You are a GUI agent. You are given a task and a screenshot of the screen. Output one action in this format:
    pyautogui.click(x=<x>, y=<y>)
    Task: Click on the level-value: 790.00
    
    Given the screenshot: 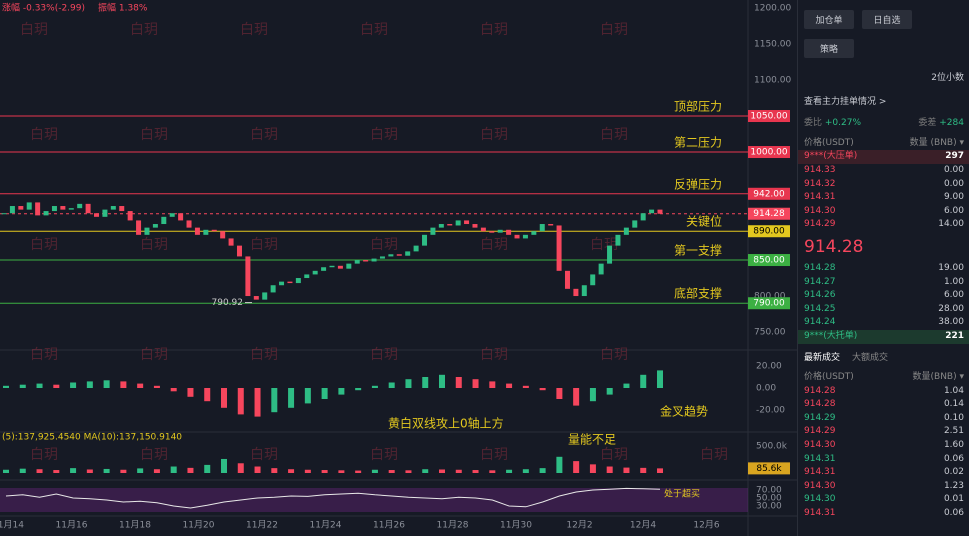 What is the action you would take?
    pyautogui.click(x=769, y=304)
    